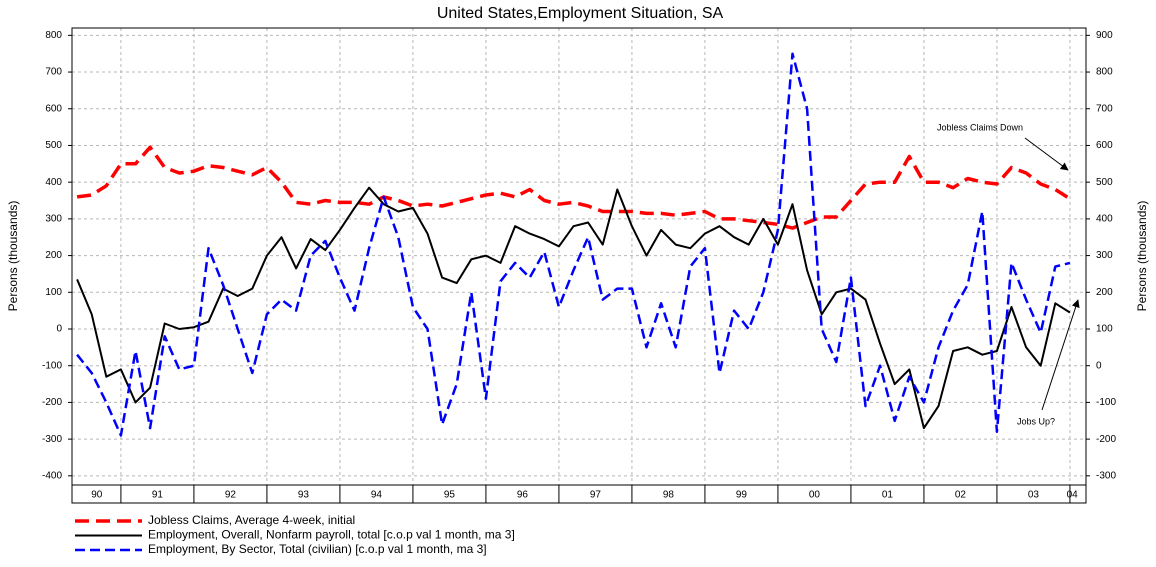  What do you see at coordinates (1104, 145) in the screenshot?
I see `y2-tick-label: 600` at bounding box center [1104, 145].